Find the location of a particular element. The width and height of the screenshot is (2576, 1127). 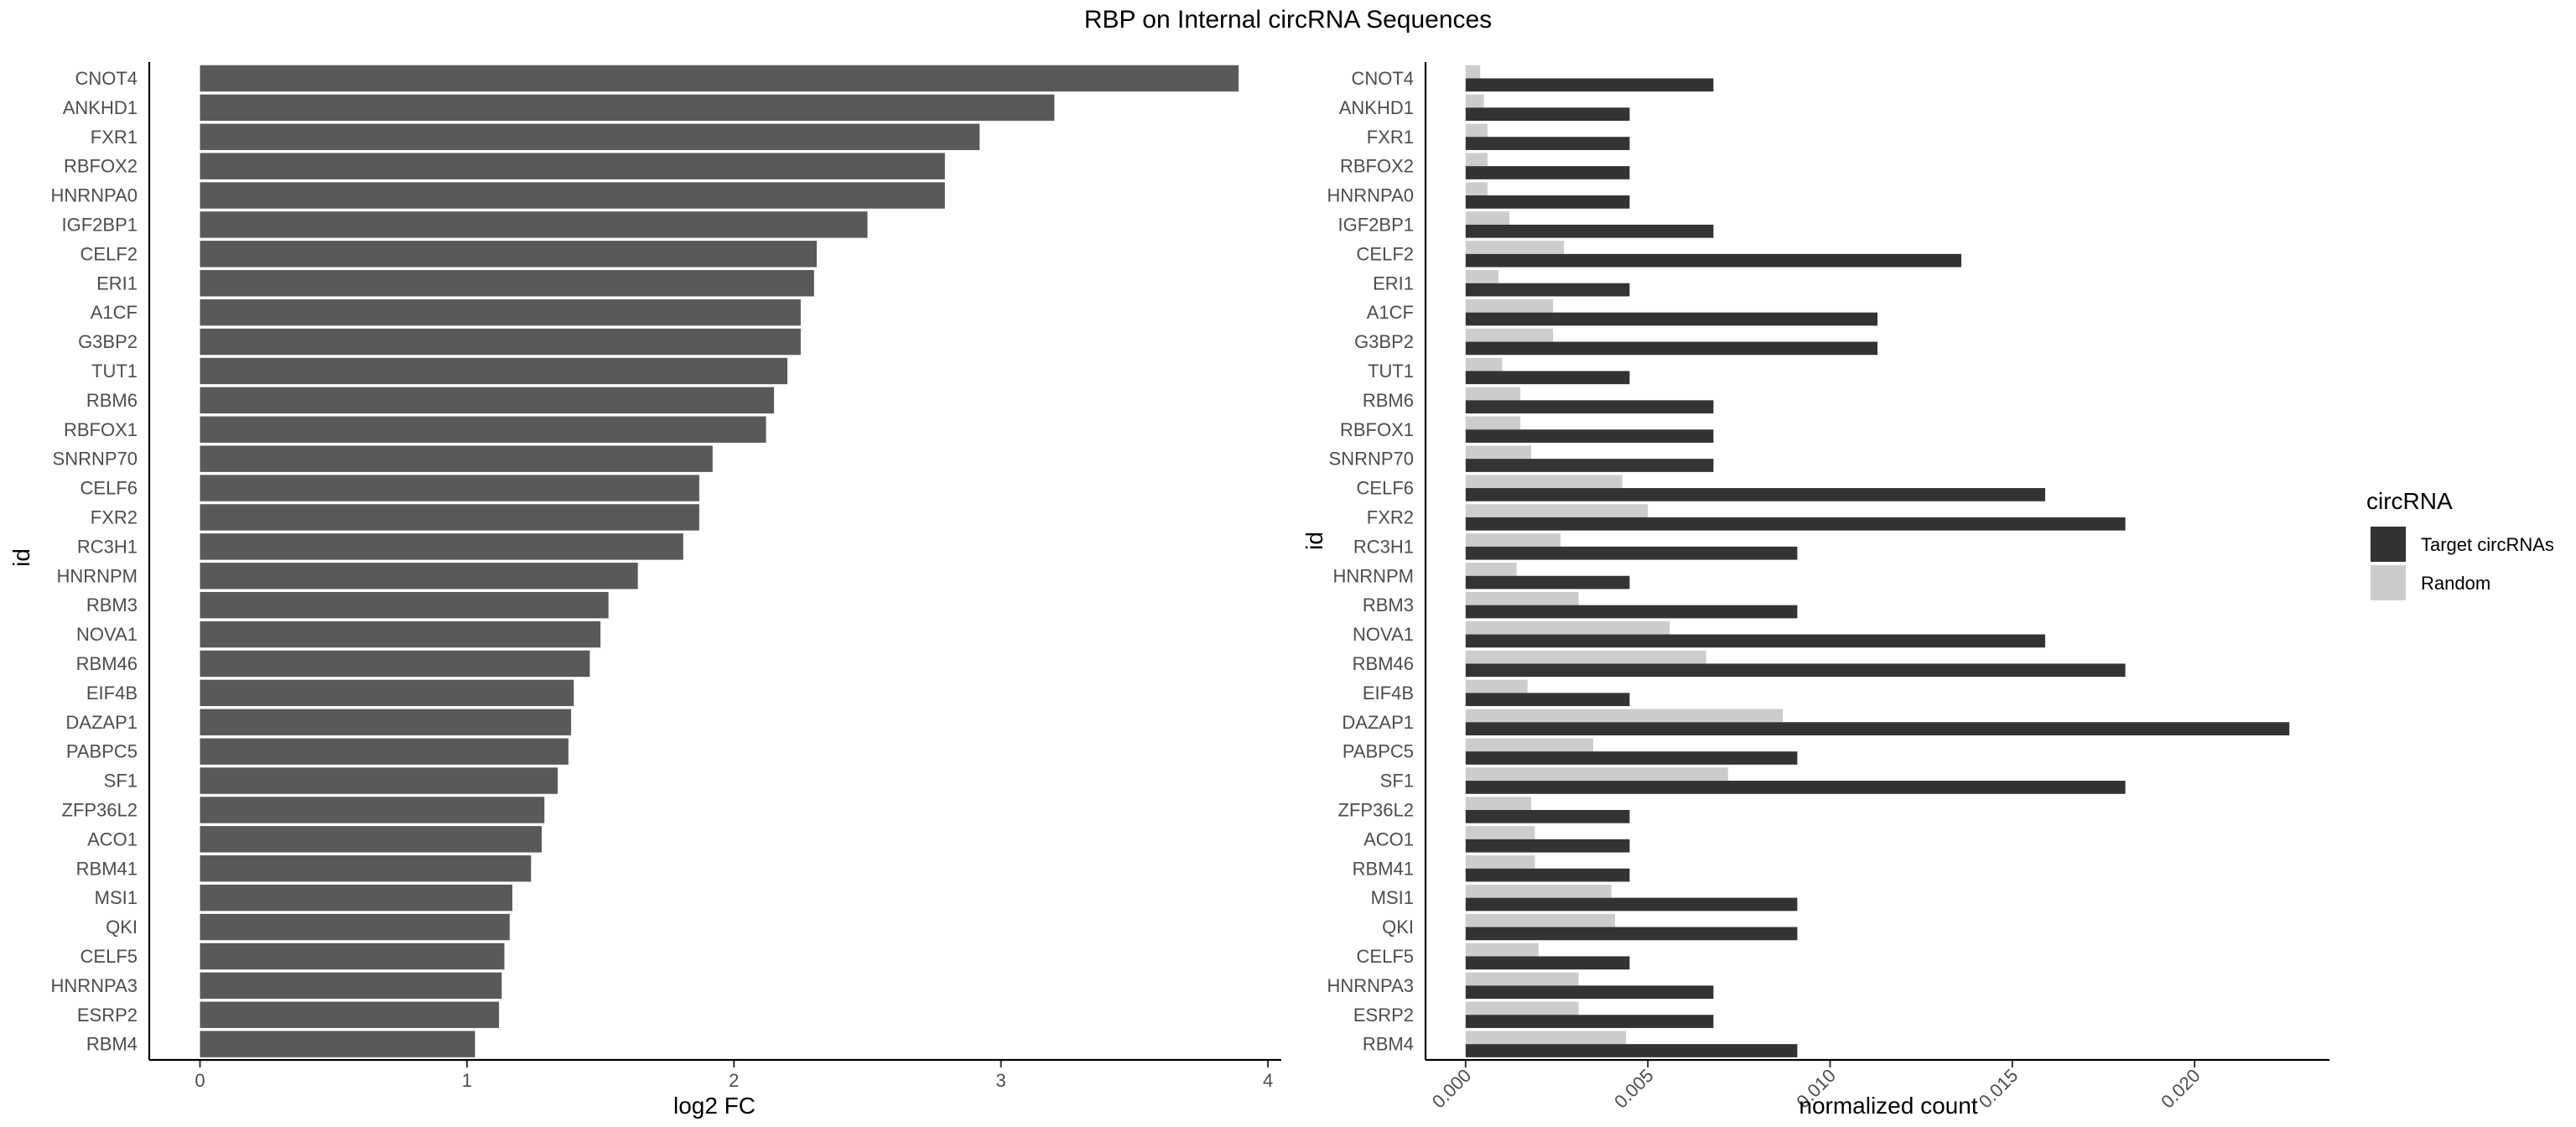

left-x-axis-title: log2 FC is located at coordinates (714, 1106).